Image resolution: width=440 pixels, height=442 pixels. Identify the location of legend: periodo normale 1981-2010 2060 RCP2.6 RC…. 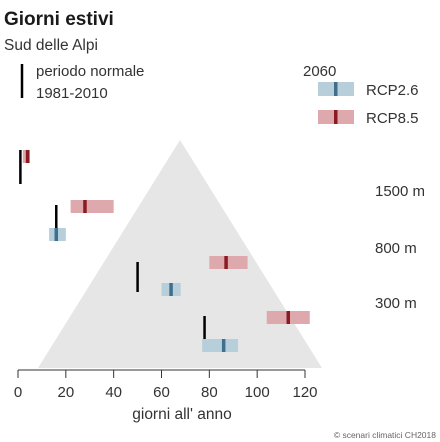
(219, 95).